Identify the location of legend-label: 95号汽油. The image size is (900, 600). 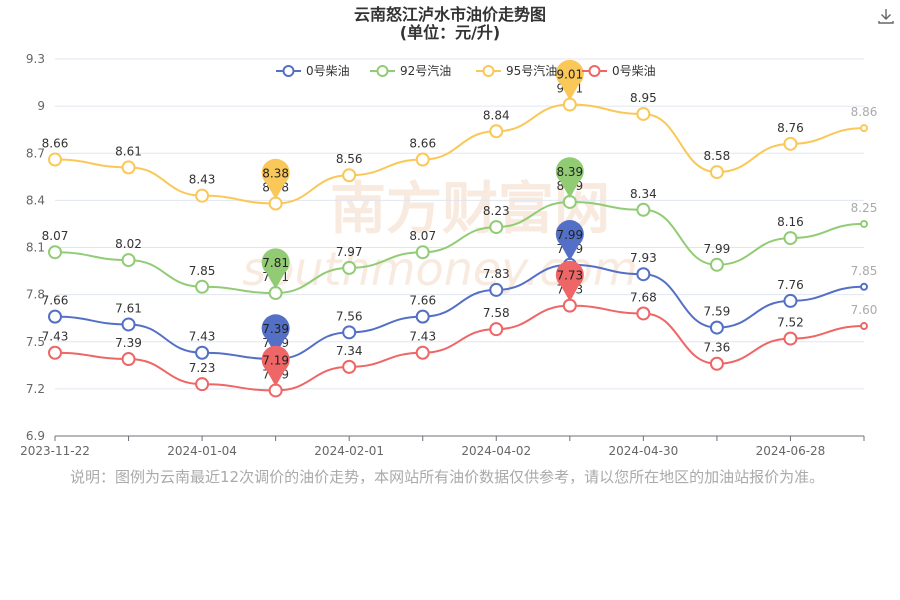
(531, 70).